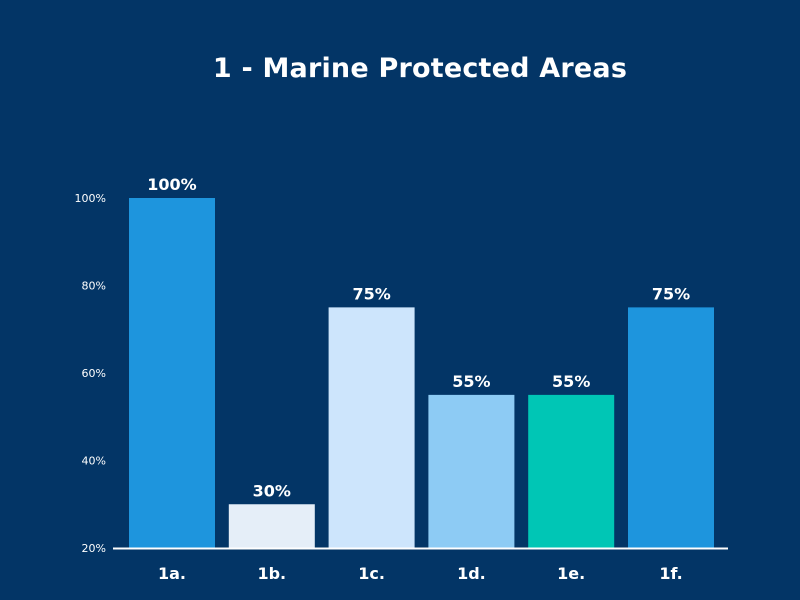 The height and width of the screenshot is (600, 800). I want to click on bar-1e, so click(571, 471).